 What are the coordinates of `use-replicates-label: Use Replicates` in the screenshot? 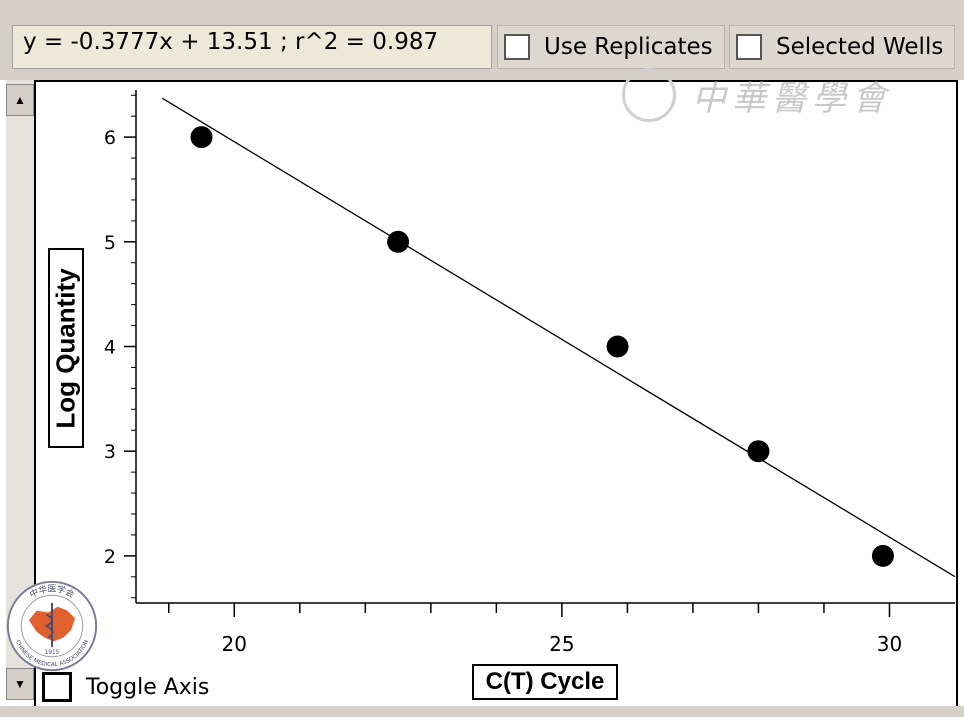 It's located at (628, 47).